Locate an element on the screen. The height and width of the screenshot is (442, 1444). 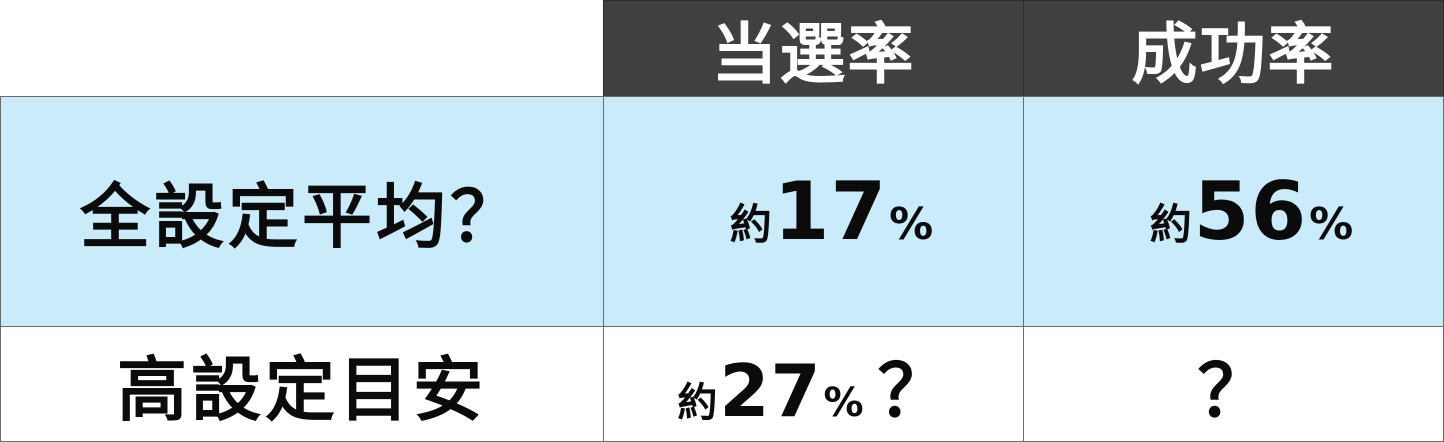
value-high-hit-rate: 約27% ？ is located at coordinates (813, 384).